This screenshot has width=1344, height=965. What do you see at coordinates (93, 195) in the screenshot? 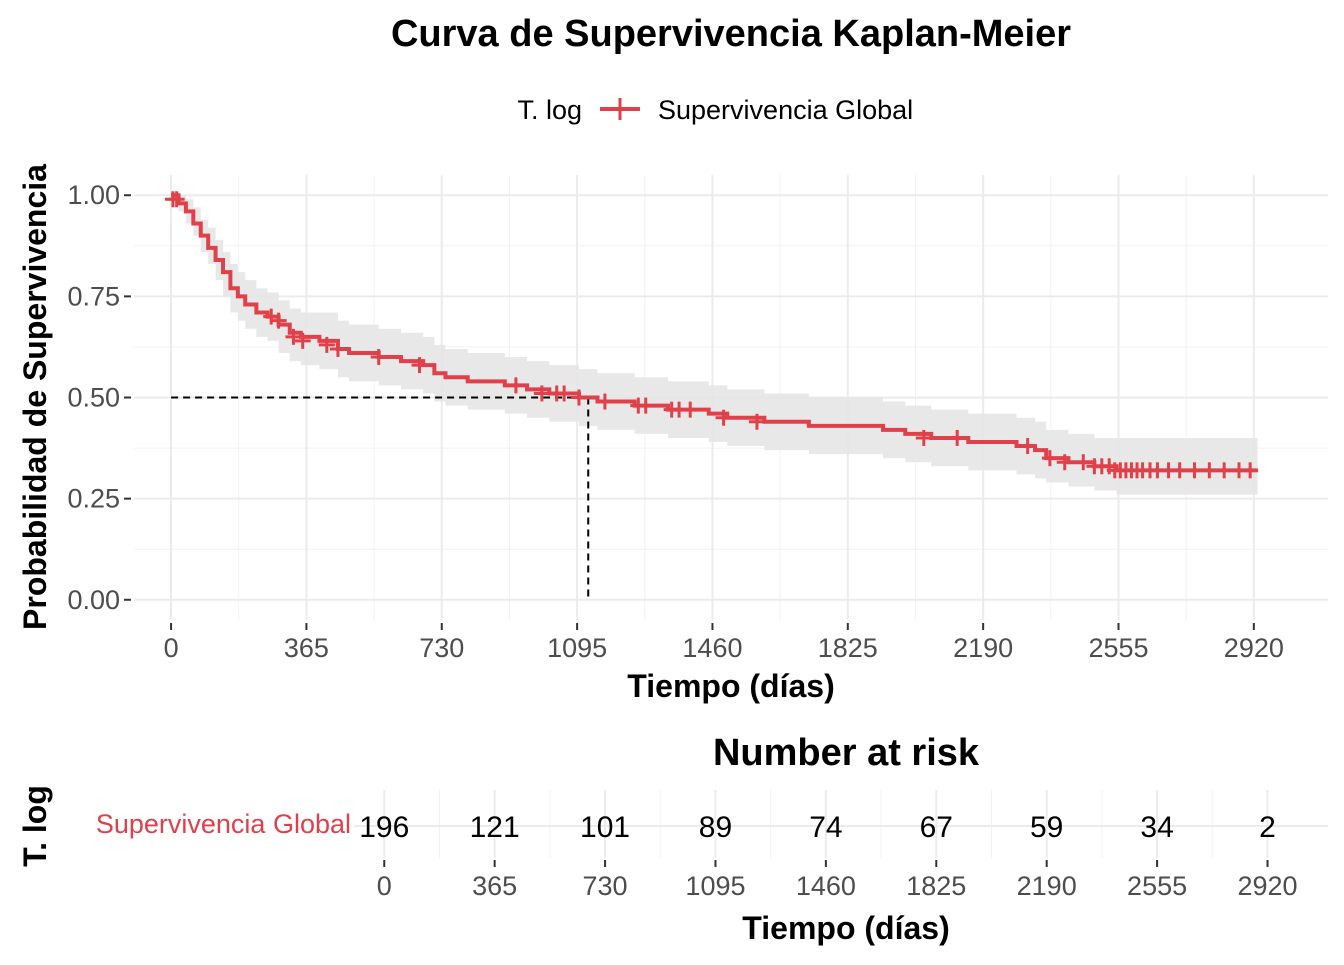
I see `y-tick-label: 1.00` at bounding box center [93, 195].